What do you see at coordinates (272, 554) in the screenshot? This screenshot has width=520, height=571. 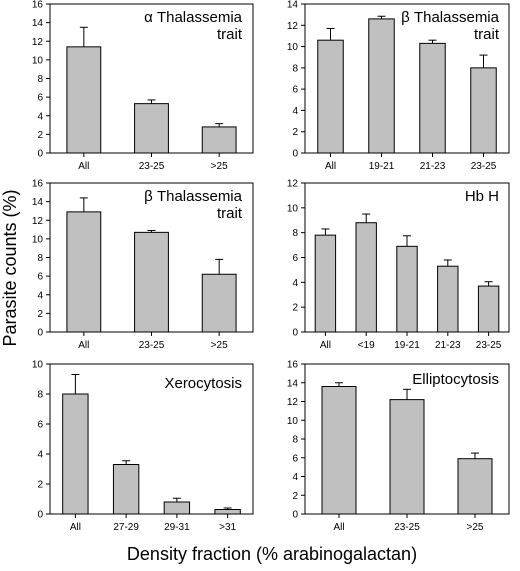 I see `x-axis-label: Density fraction (% arabinogalactan)` at bounding box center [272, 554].